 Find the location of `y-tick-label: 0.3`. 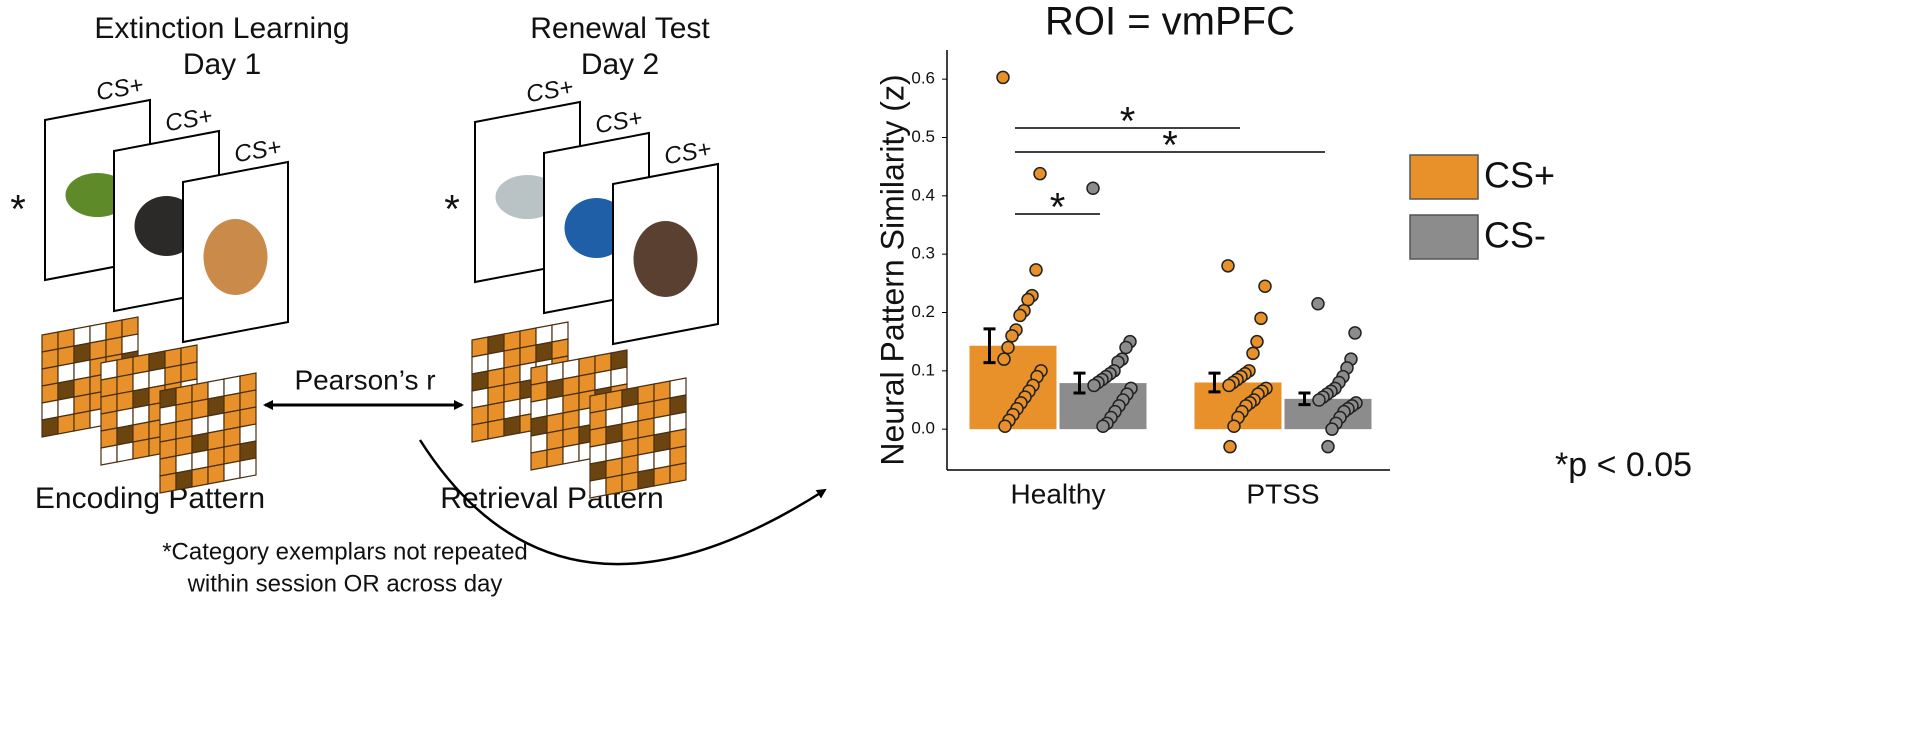

y-tick-label: 0.3 is located at coordinates (923, 253).